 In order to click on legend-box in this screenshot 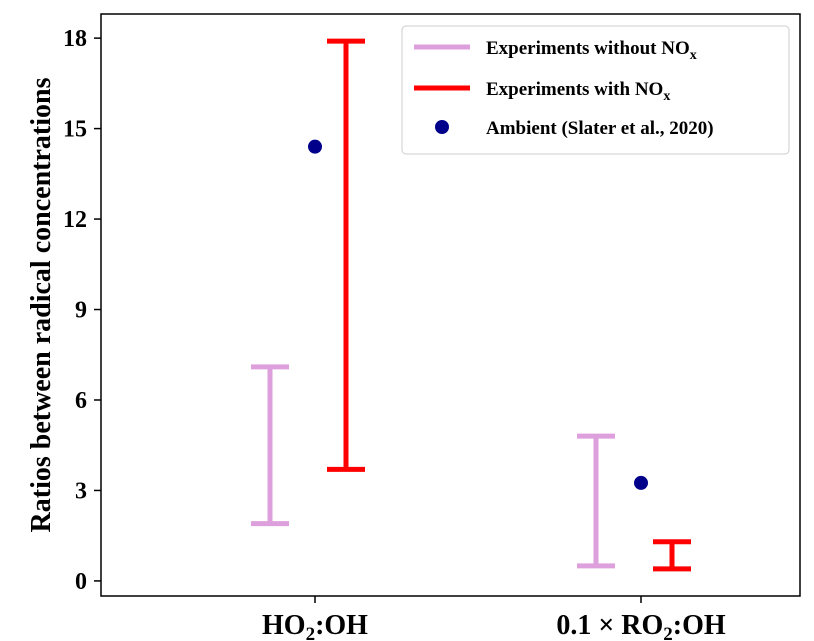, I will do `click(595, 90)`.